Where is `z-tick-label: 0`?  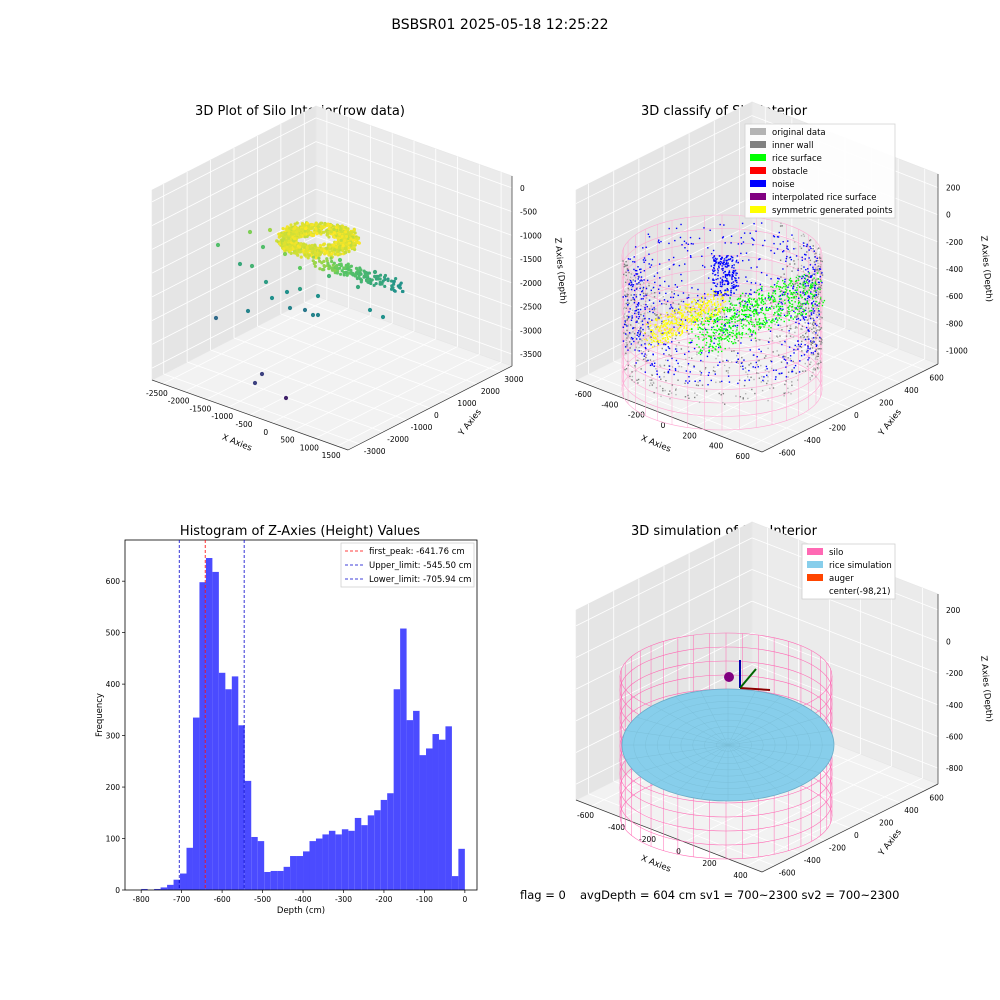
z-tick-label: 0 is located at coordinates (948, 215).